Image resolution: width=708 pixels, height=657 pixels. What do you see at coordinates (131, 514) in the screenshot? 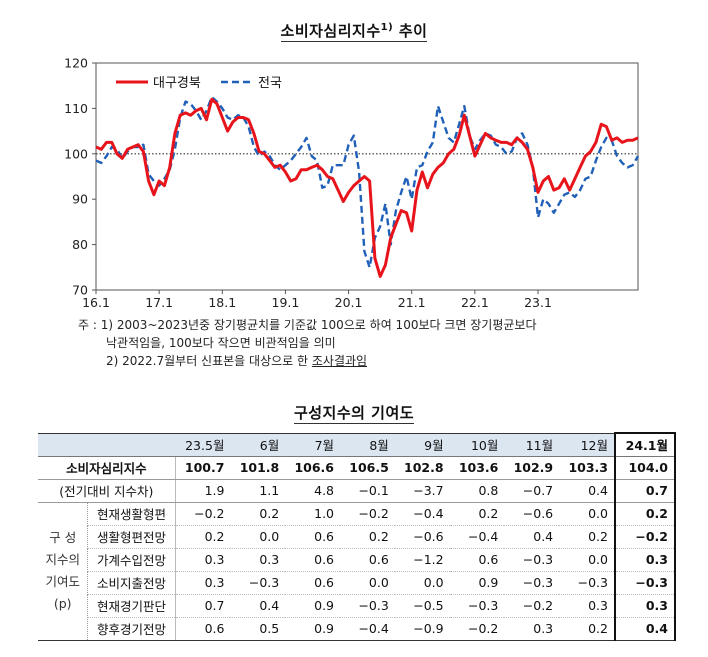
I see `component-label: 현재생활형편` at bounding box center [131, 514].